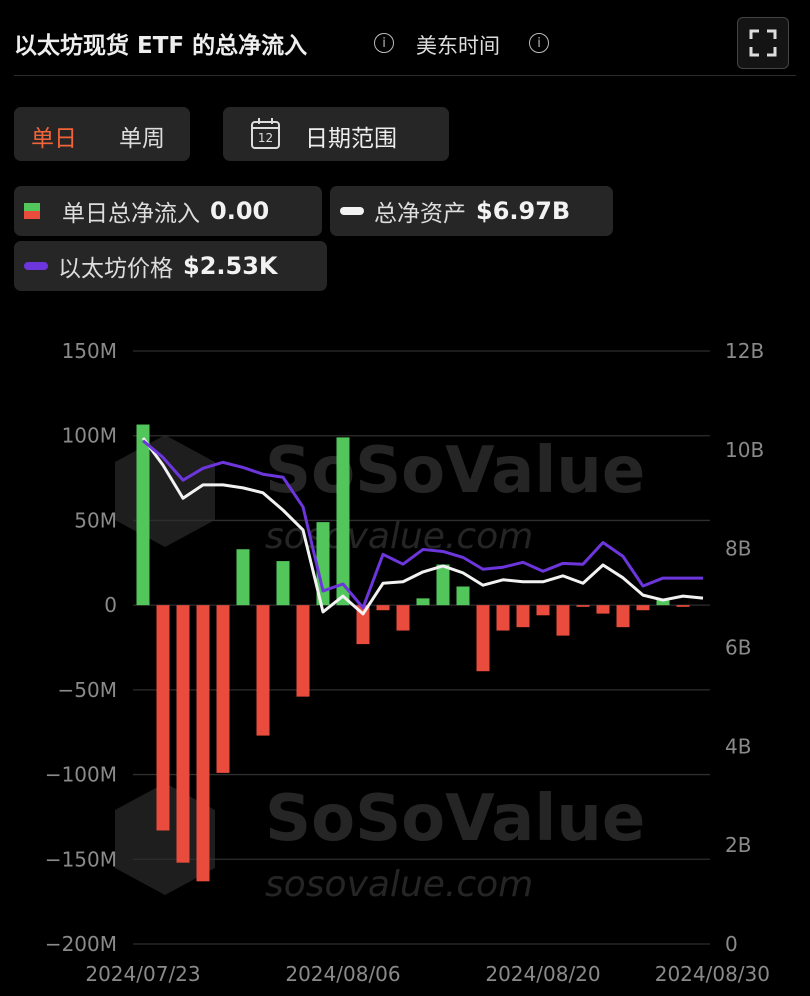 The height and width of the screenshot is (996, 810). Describe the element at coordinates (731, 944) in the screenshot. I see `y2-tick-label: 0` at that location.